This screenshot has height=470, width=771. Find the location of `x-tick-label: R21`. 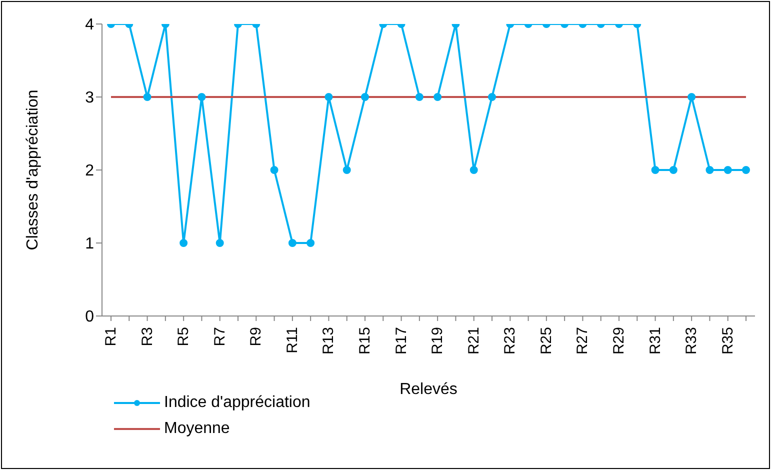

x-tick-label: R21 is located at coordinates (473, 341).